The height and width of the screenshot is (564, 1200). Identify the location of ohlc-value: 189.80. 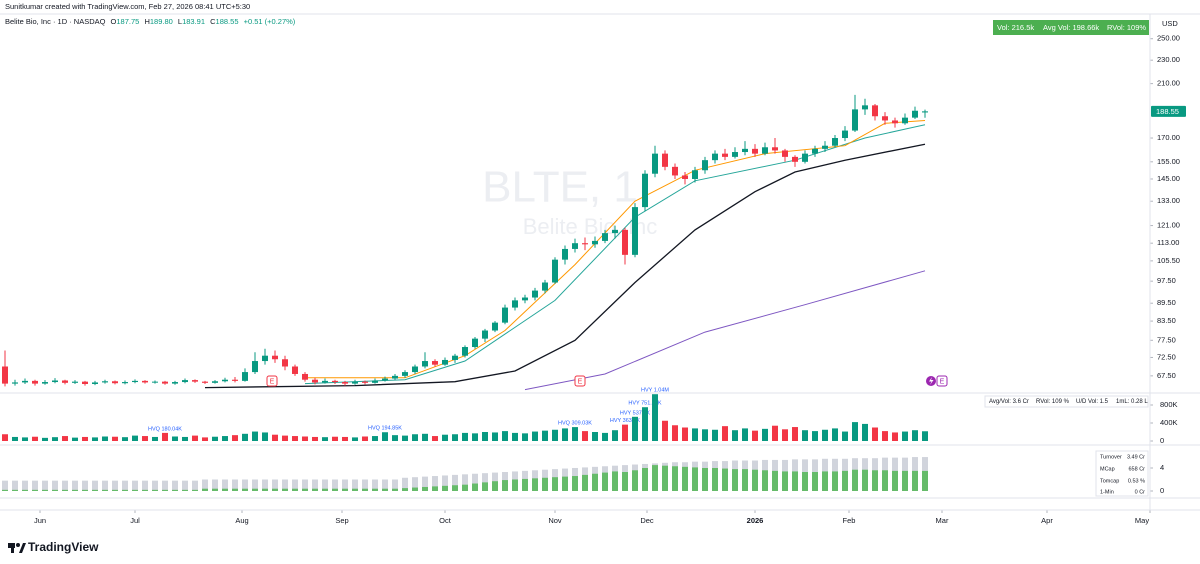
(161, 21).